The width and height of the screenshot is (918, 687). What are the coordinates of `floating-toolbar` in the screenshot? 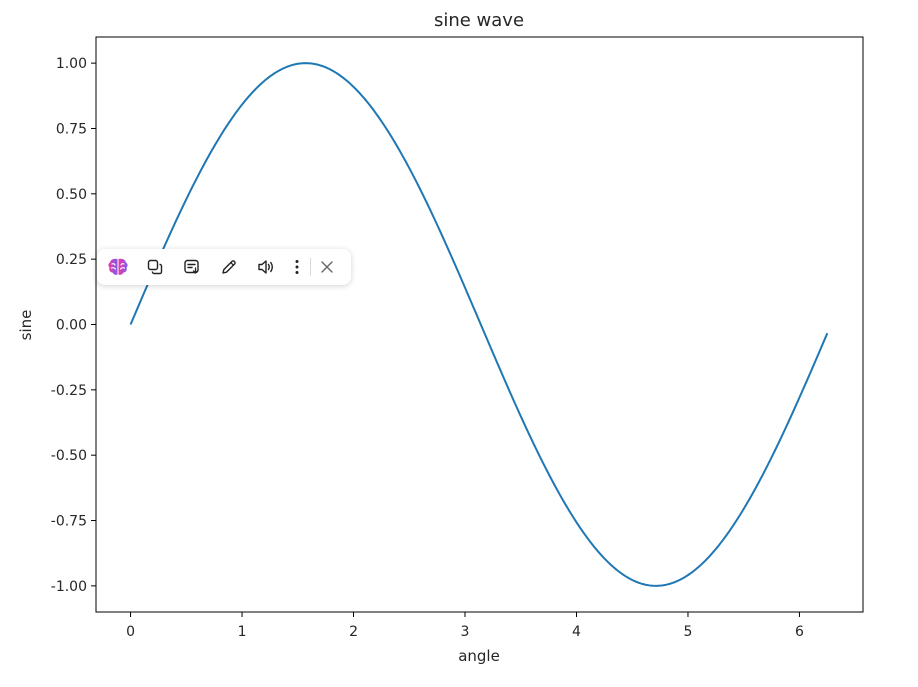 It's located at (224, 267).